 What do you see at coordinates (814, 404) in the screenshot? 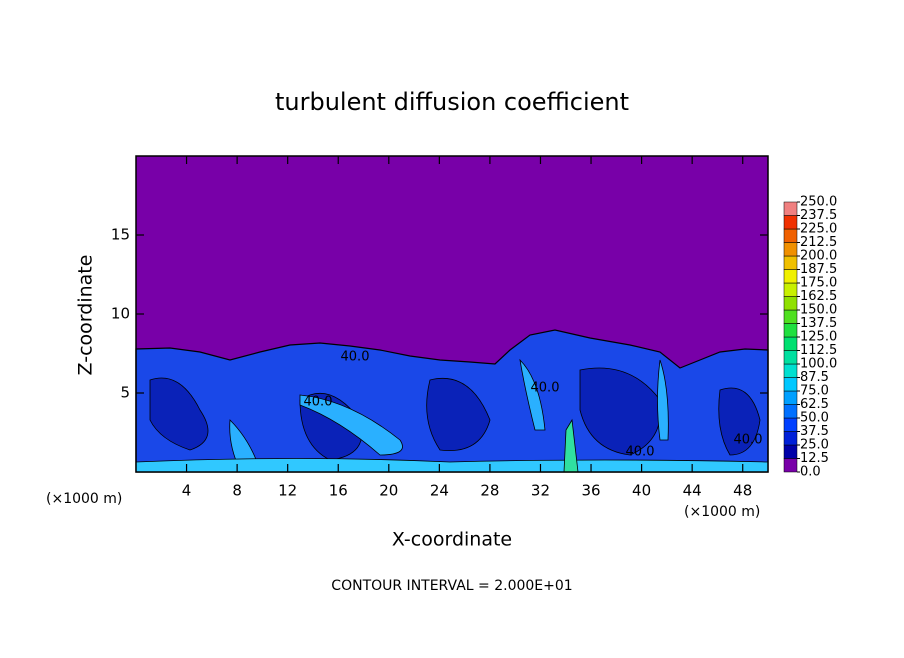
I see `colorbar-label: 62.5` at bounding box center [814, 404].